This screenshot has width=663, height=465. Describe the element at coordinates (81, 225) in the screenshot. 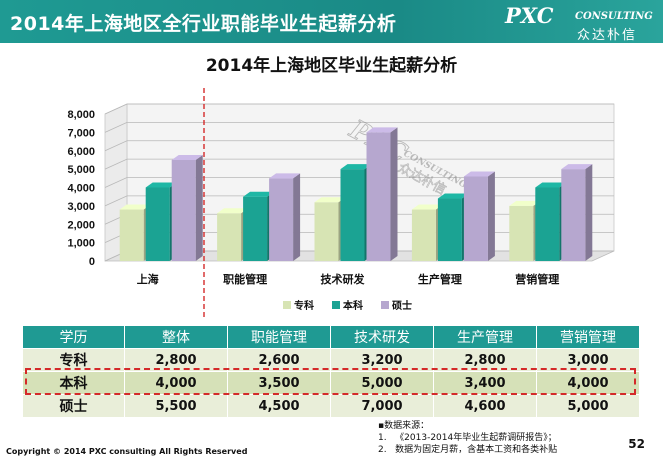

I see `y-tick-label: 2,000` at that location.